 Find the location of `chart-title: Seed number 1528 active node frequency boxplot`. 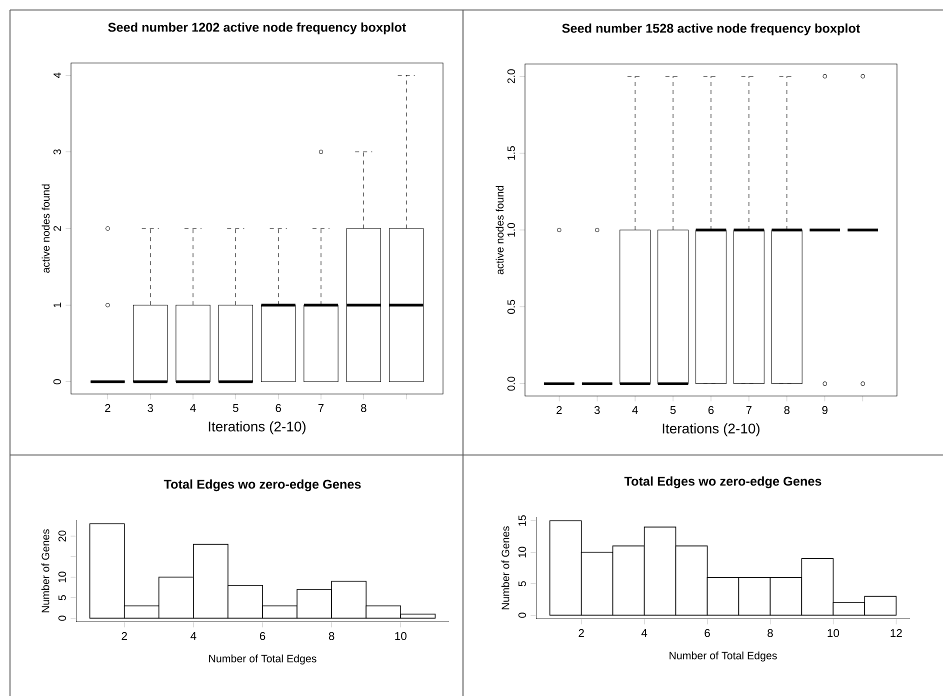

chart-title: Seed number 1528 active node frequency boxplot is located at coordinates (711, 29).